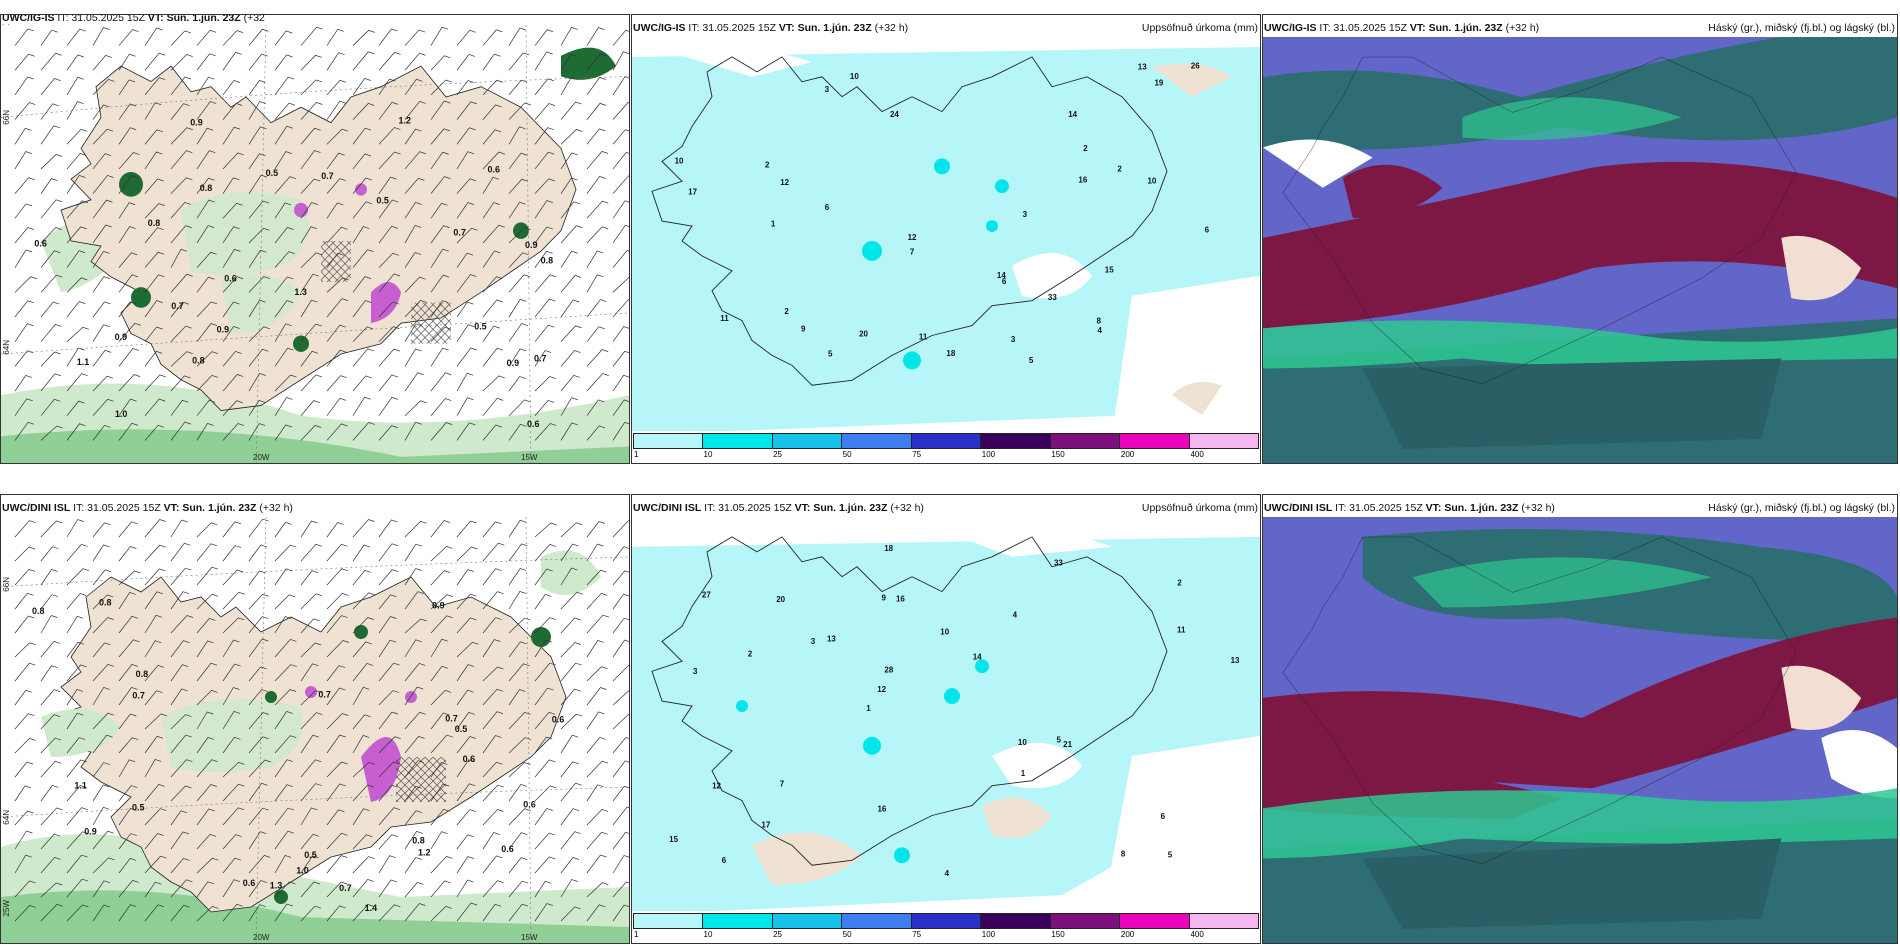  Describe the element at coordinates (1085, 148) in the screenshot. I see `precip-value: 2` at that location.